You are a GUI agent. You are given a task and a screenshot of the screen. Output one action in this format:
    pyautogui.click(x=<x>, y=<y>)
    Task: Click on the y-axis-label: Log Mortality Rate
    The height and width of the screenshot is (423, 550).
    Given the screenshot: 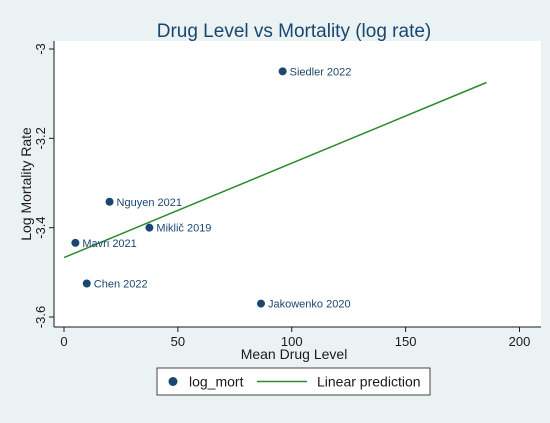 What is the action you would take?
    pyautogui.click(x=26, y=184)
    